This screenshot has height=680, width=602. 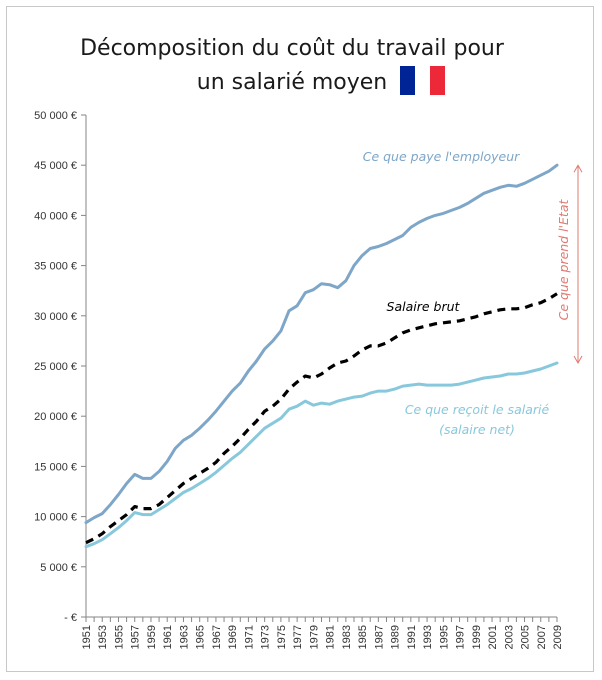 What do you see at coordinates (103, 637) in the screenshot?
I see `x-tick-label: 1953` at bounding box center [103, 637].